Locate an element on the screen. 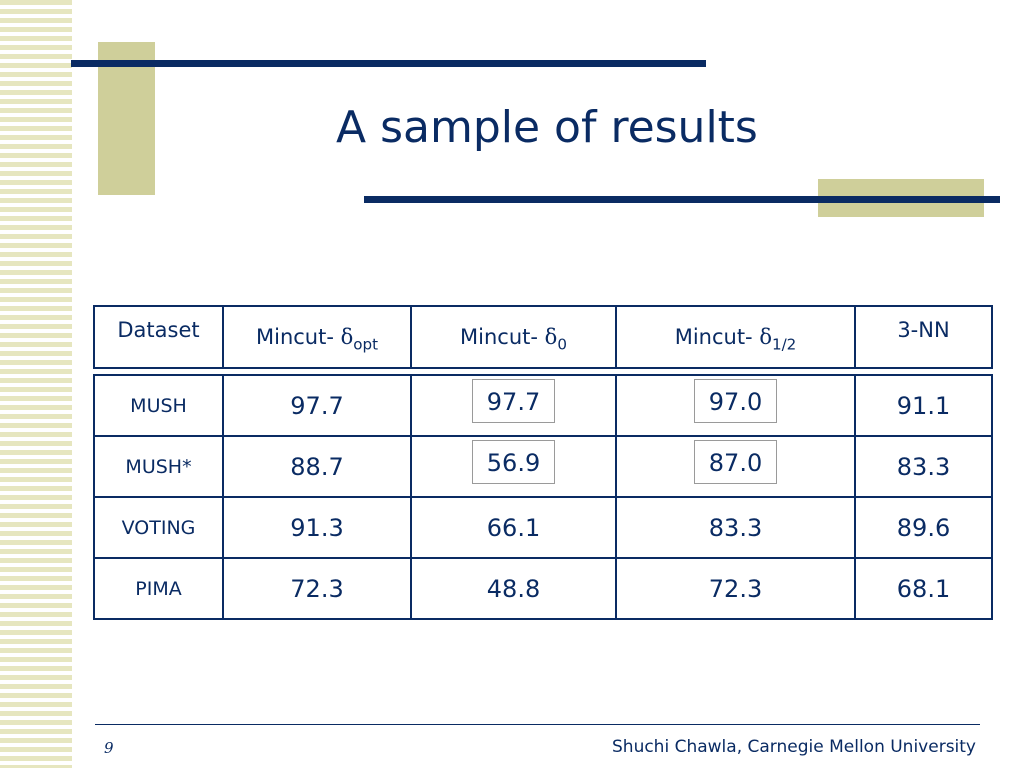 The image size is (1024, 768). table-row: MUSH 97.7 97.7 97.0 91.1 is located at coordinates (543, 405).